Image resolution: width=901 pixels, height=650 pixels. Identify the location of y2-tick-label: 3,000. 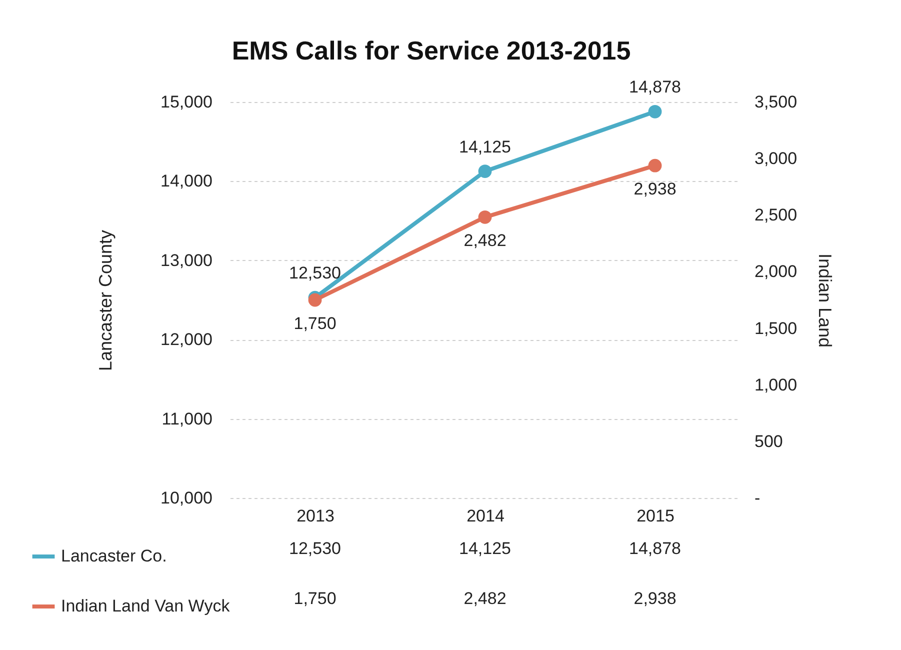
(776, 158).